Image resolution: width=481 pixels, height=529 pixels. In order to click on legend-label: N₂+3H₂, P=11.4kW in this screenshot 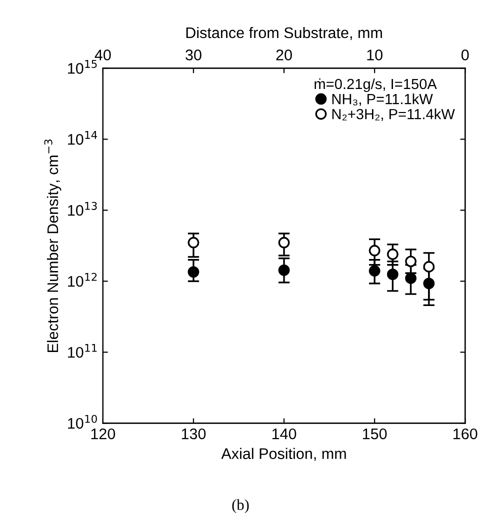, I will do `click(393, 114)`.